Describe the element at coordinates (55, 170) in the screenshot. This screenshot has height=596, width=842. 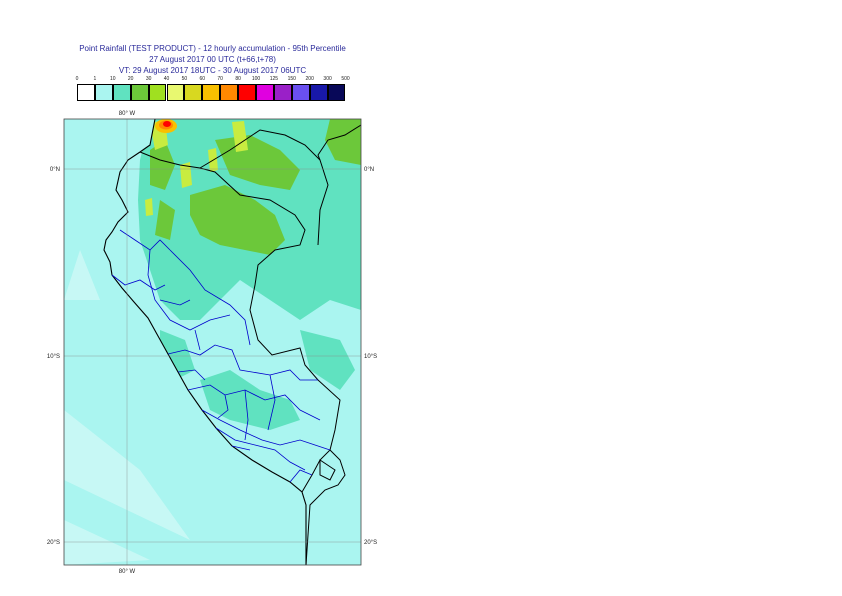
I see `lat-label-0-left: 0°N` at that location.